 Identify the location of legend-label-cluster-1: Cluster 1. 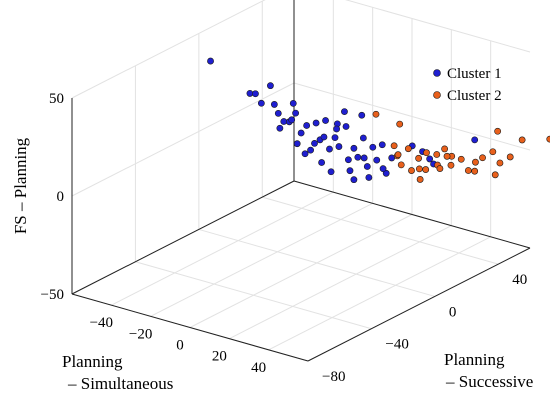
(474, 74).